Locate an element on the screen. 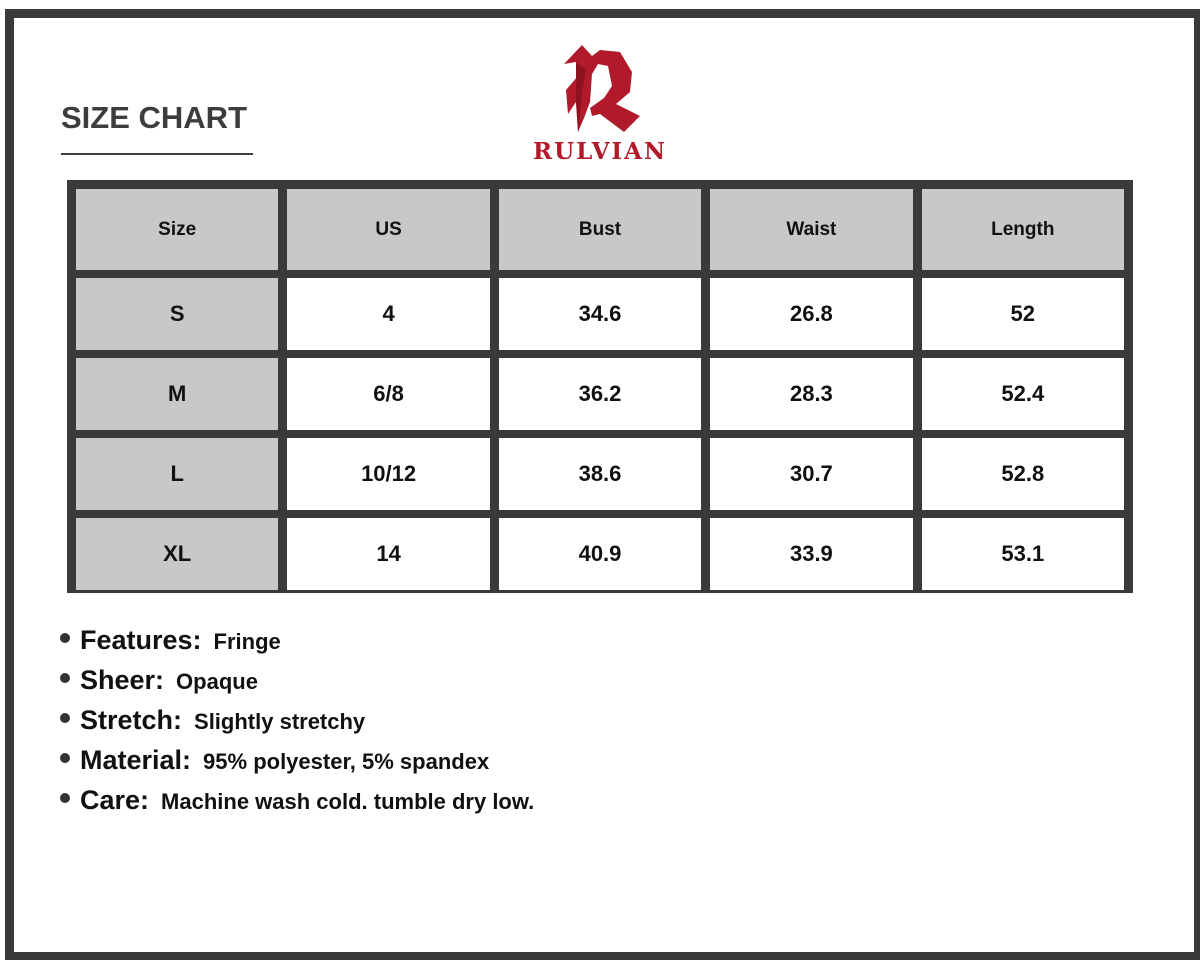 The image size is (1200, 960). column-header-size: Size is located at coordinates (177, 229).